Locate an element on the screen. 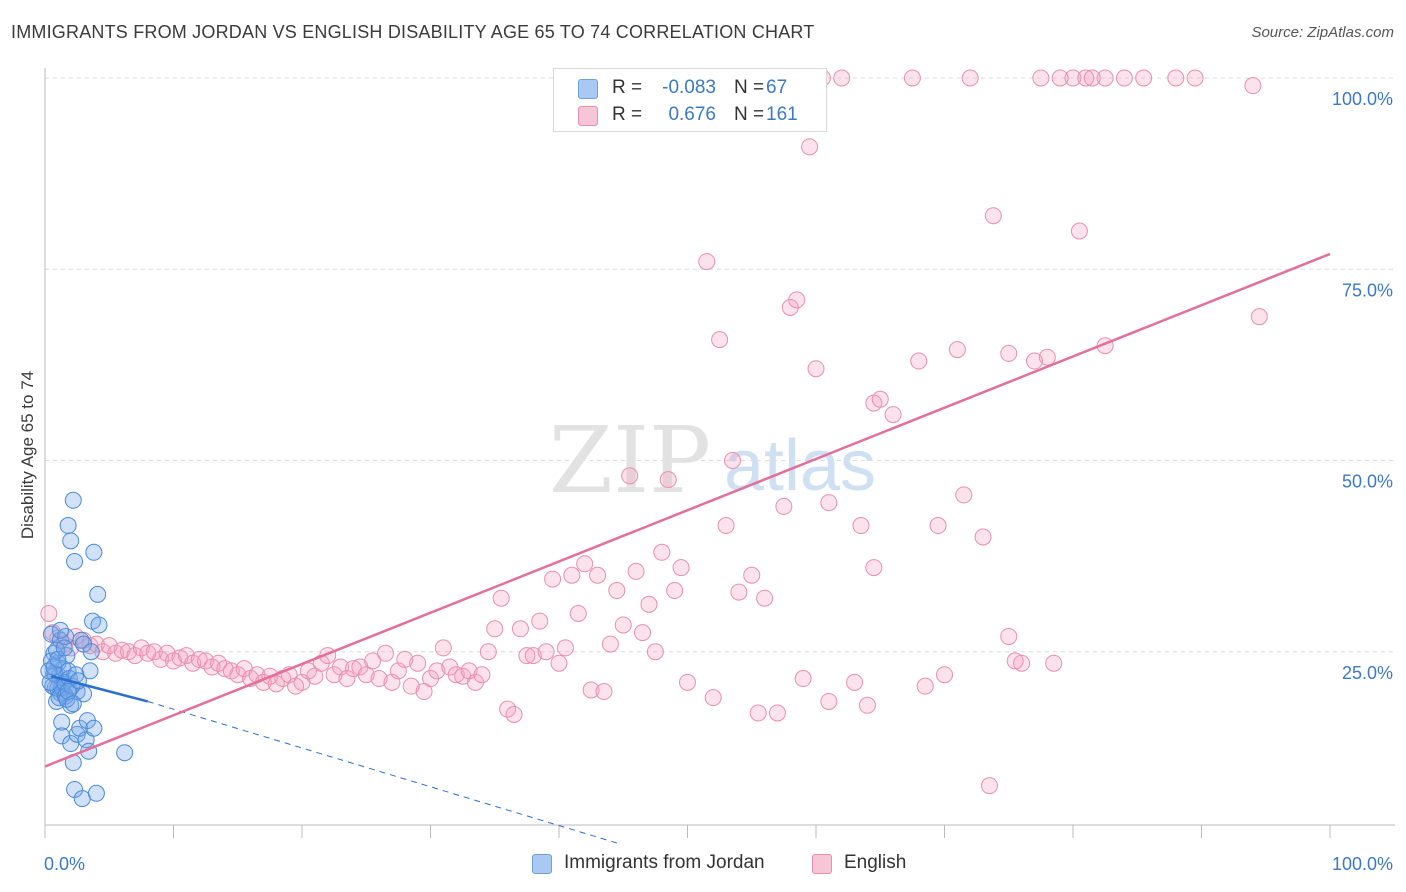 The height and width of the screenshot is (892, 1406). series-legend: Immigrants from Jordan English is located at coordinates (703, 865).